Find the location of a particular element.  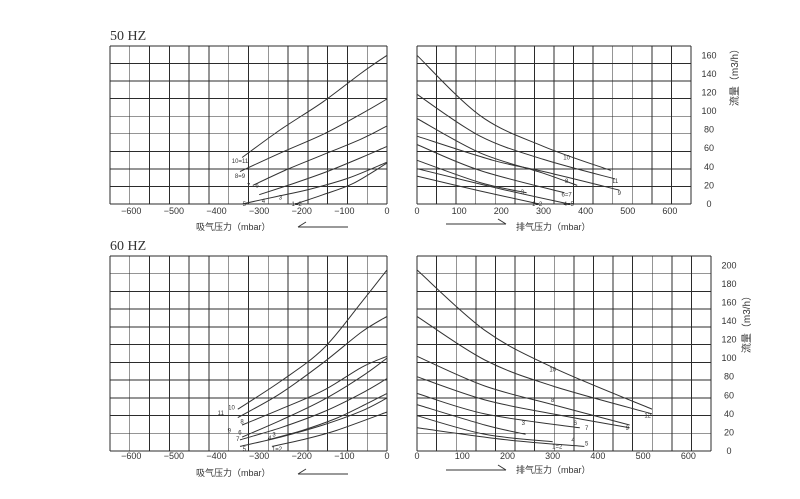

y-tick-label: 100 is located at coordinates (728, 358).